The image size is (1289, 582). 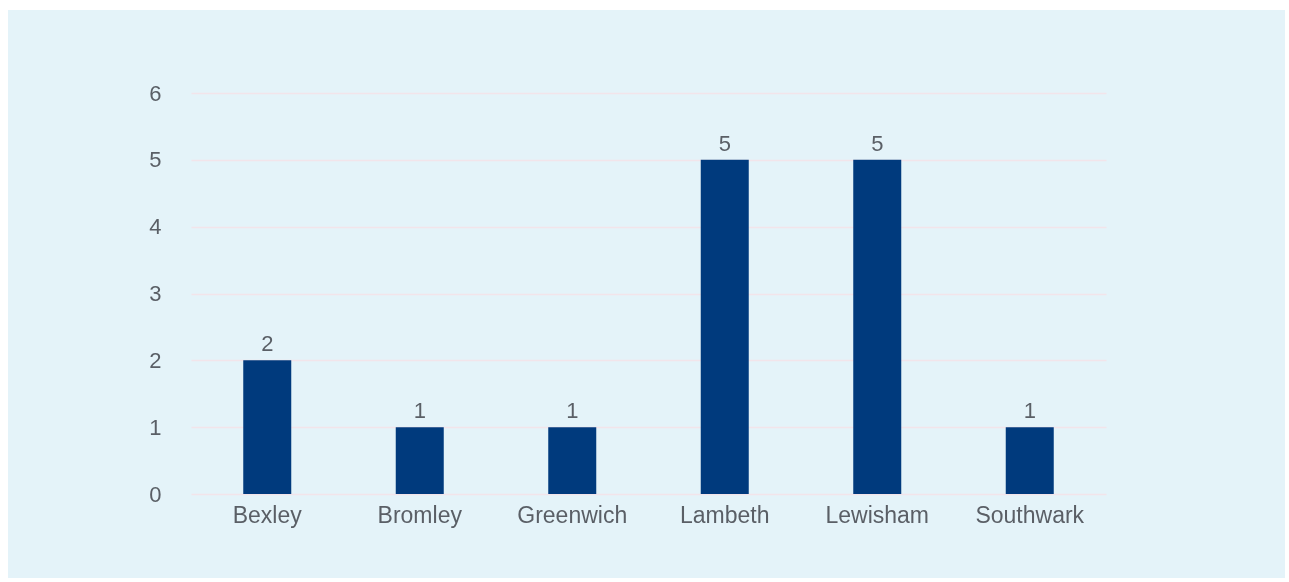 What do you see at coordinates (155, 227) in the screenshot?
I see `y-tick-label: 4` at bounding box center [155, 227].